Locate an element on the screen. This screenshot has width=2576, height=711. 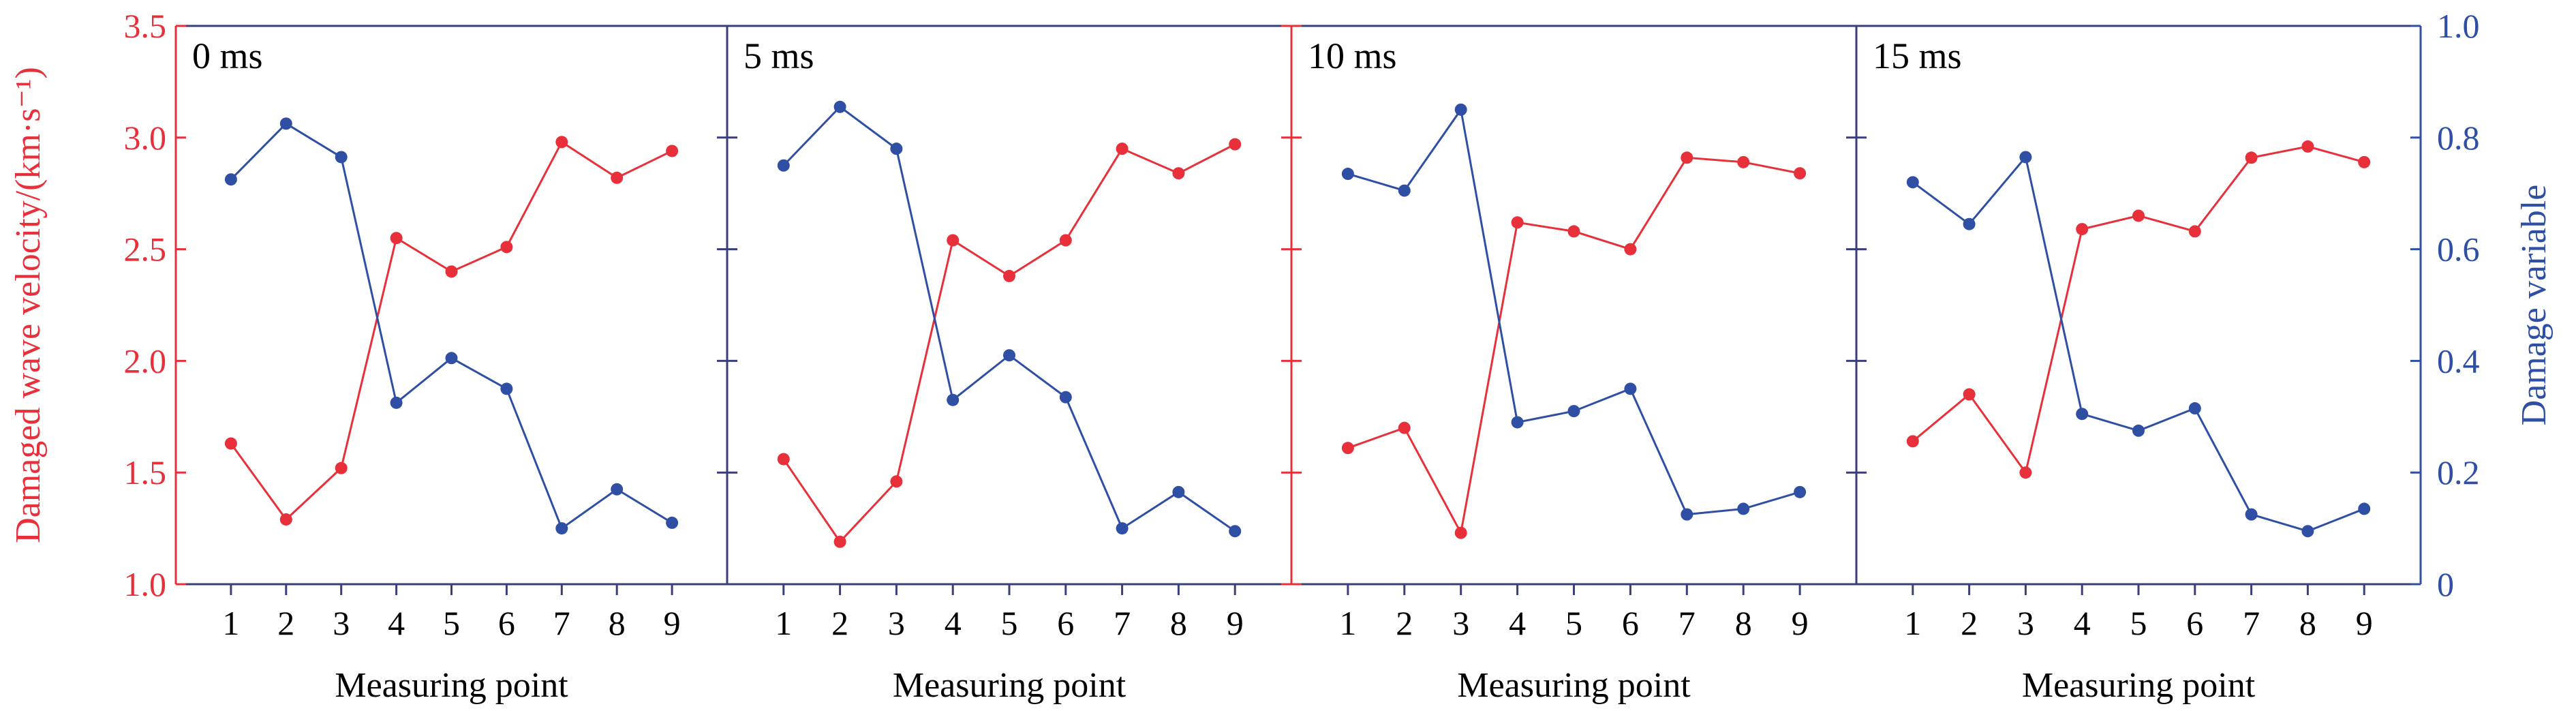
right-y-tick-label: 0 is located at coordinates (2445, 584).